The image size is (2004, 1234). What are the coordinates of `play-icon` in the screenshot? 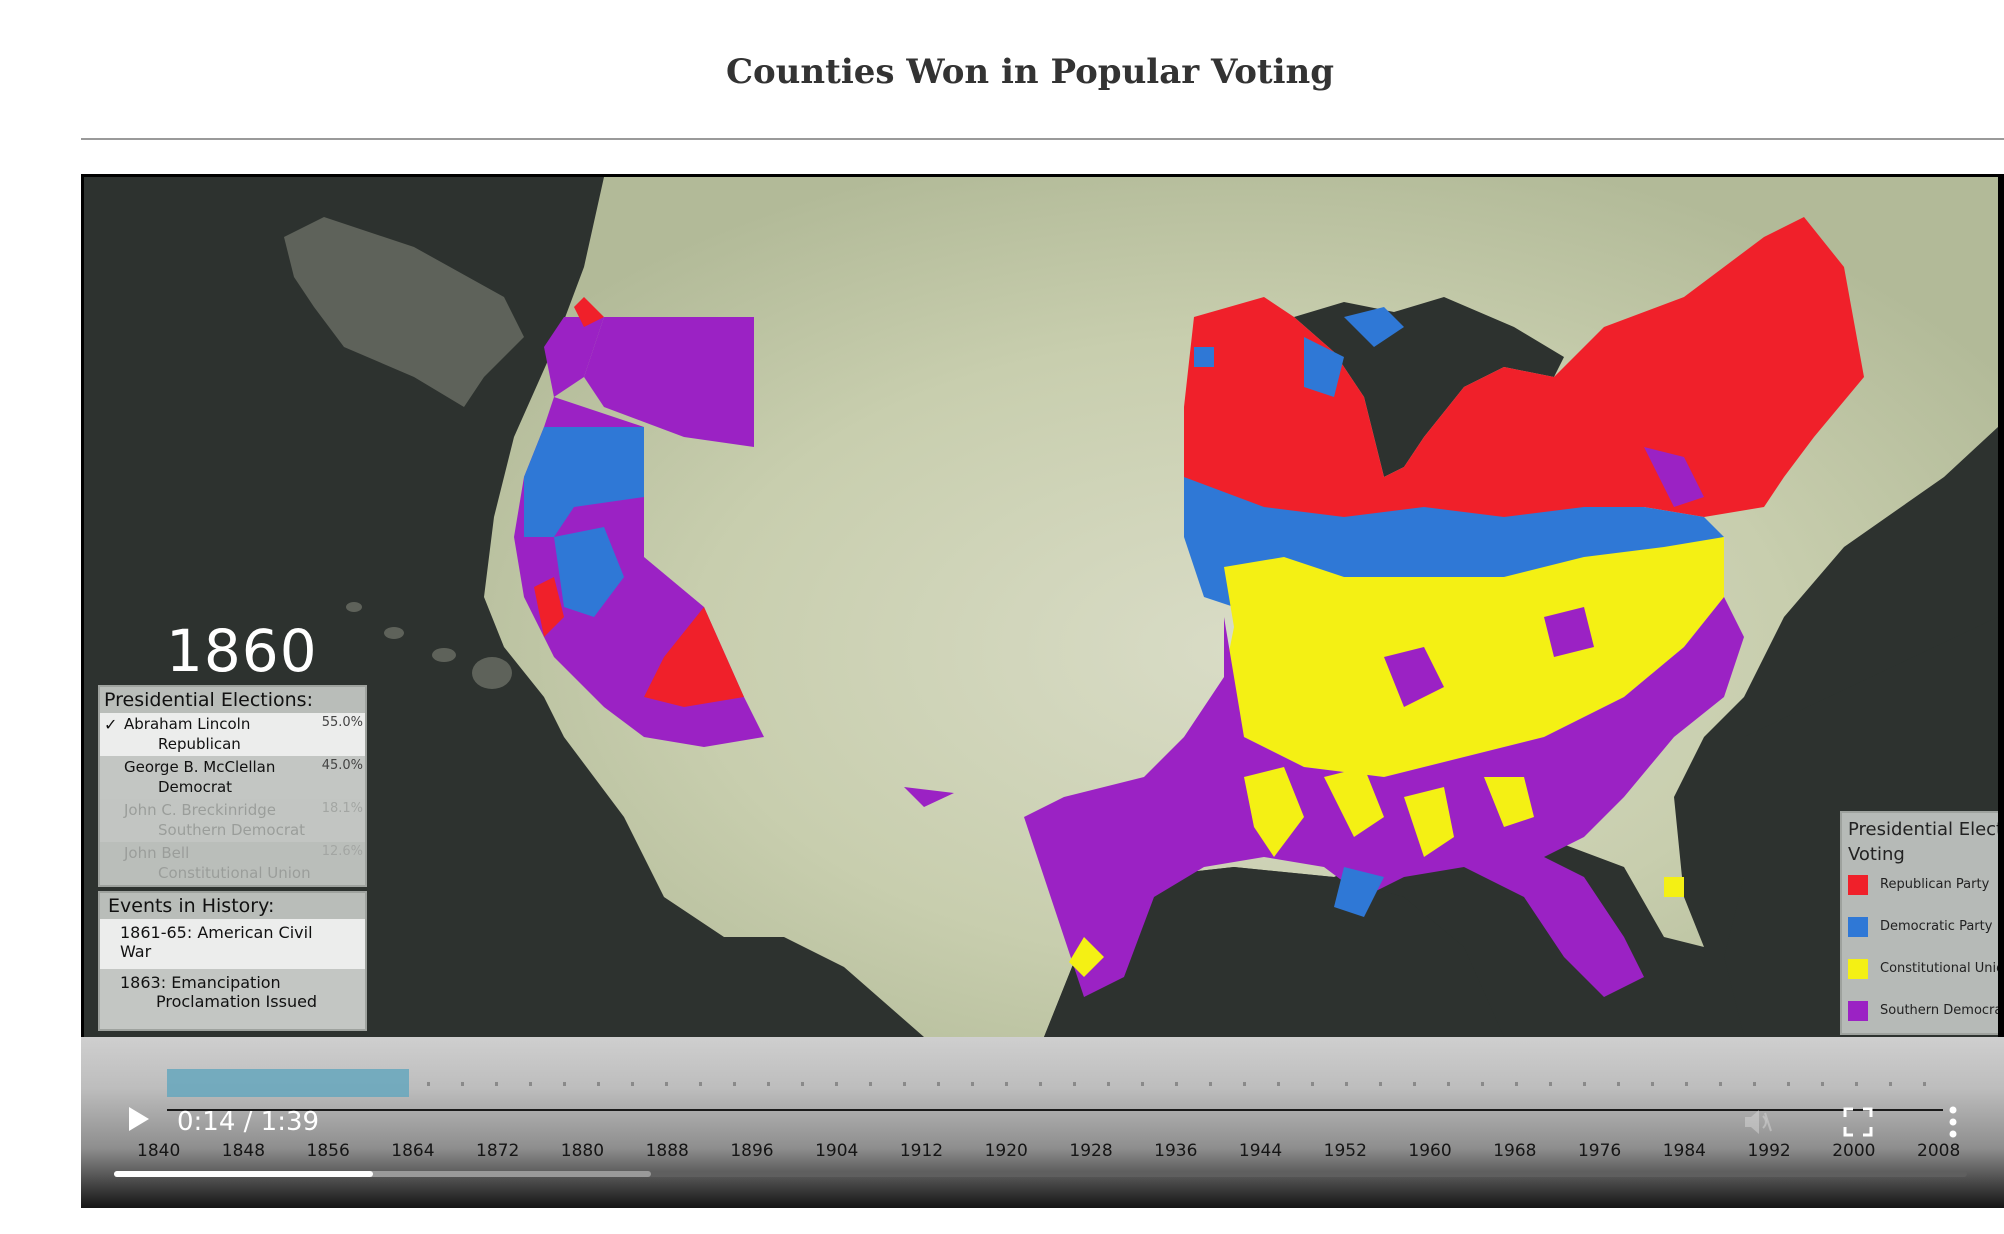 It's located at (139, 1119).